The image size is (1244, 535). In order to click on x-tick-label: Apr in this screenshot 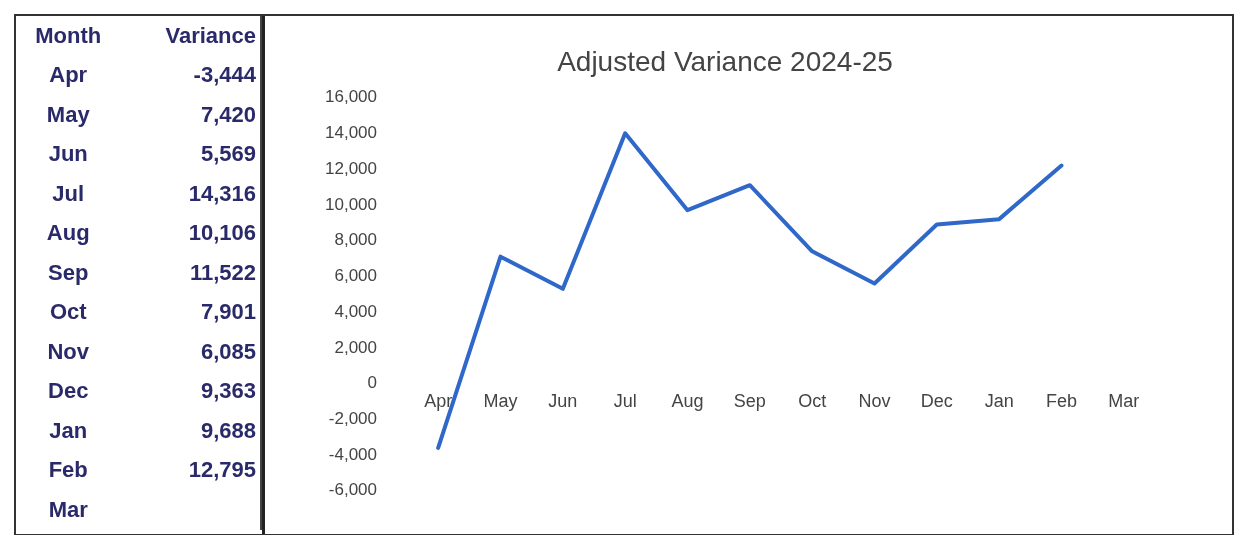, I will do `click(438, 401)`.